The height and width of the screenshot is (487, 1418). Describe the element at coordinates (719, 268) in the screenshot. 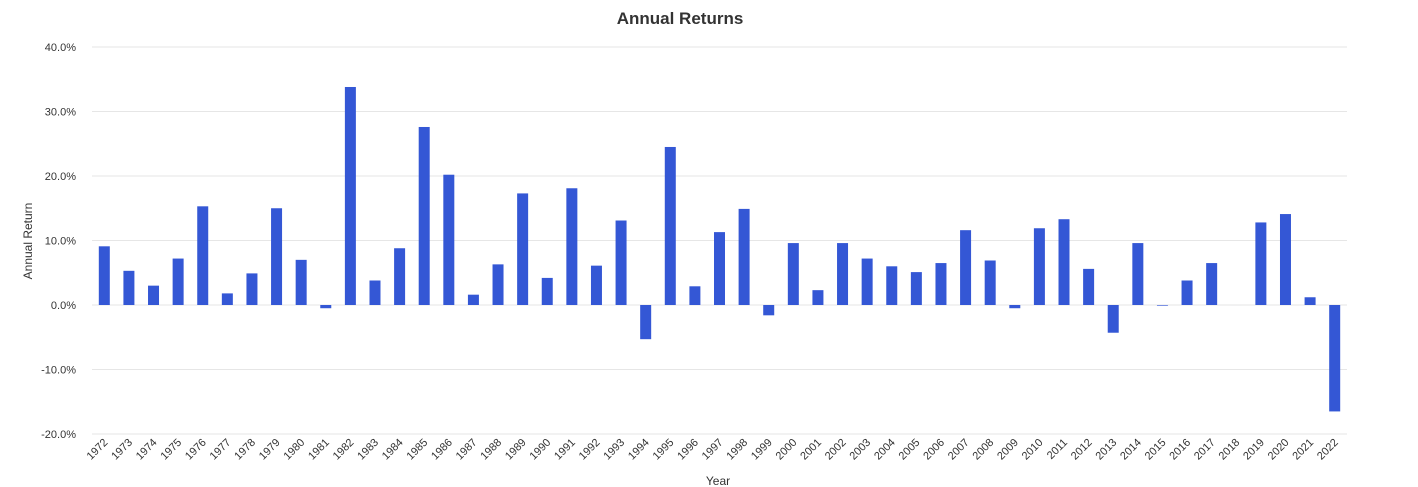

I see `bar-1997` at that location.